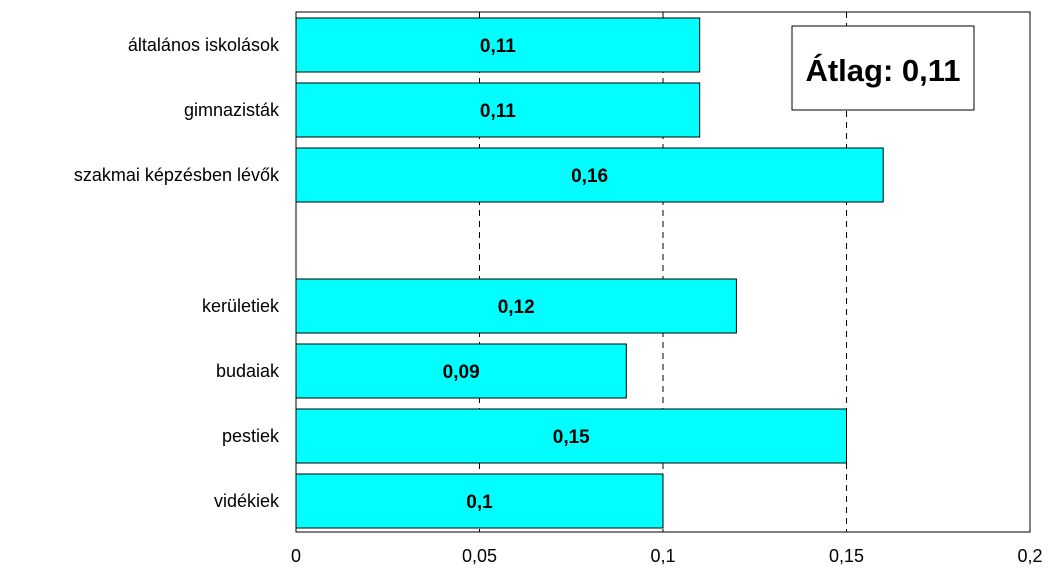  Describe the element at coordinates (204, 45) in the screenshot. I see `category-label: általános iskolások` at that location.